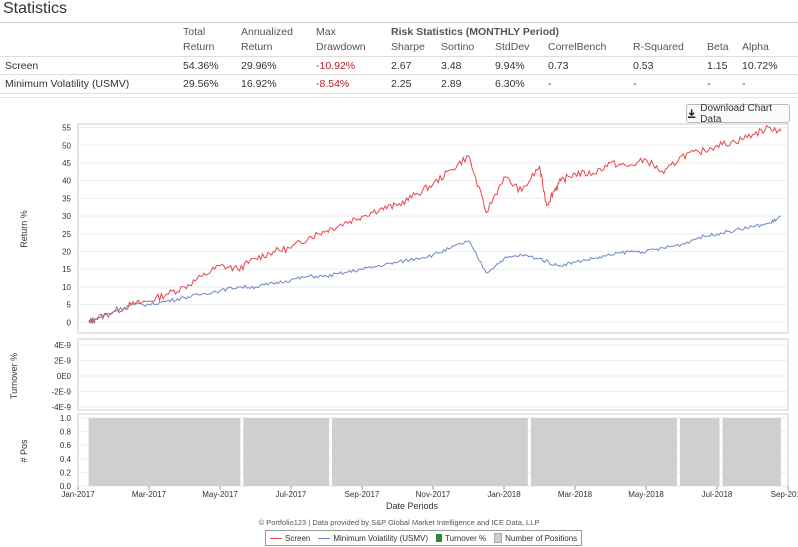 The height and width of the screenshot is (547, 798). Describe the element at coordinates (510, 66) in the screenshot. I see `row-stddev: 9.94%` at that location.